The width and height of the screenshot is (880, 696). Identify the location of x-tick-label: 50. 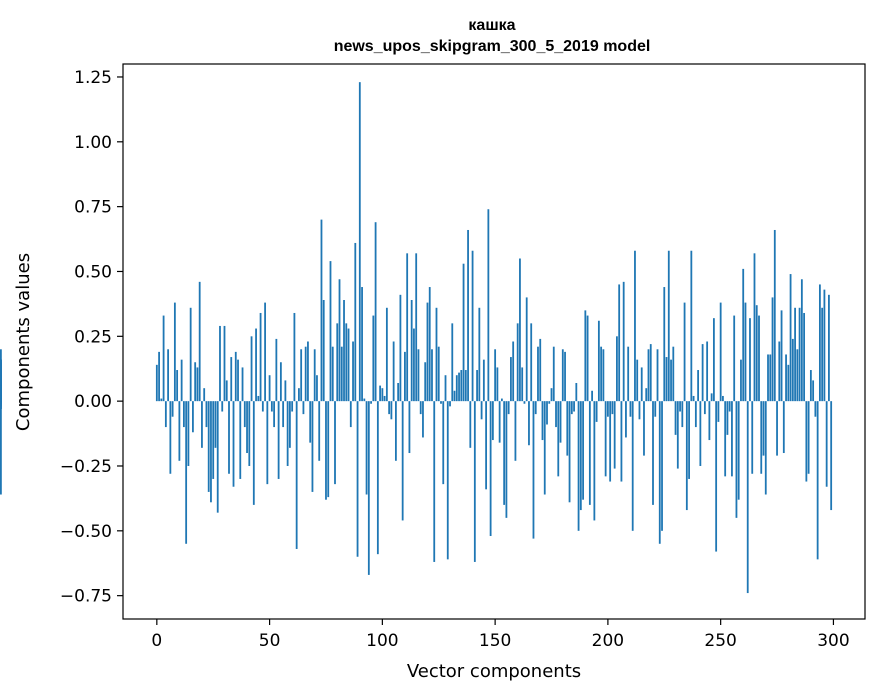
(270, 641).